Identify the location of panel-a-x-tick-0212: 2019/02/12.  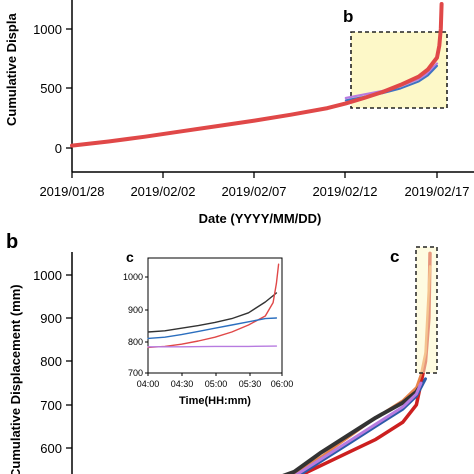
(344, 191).